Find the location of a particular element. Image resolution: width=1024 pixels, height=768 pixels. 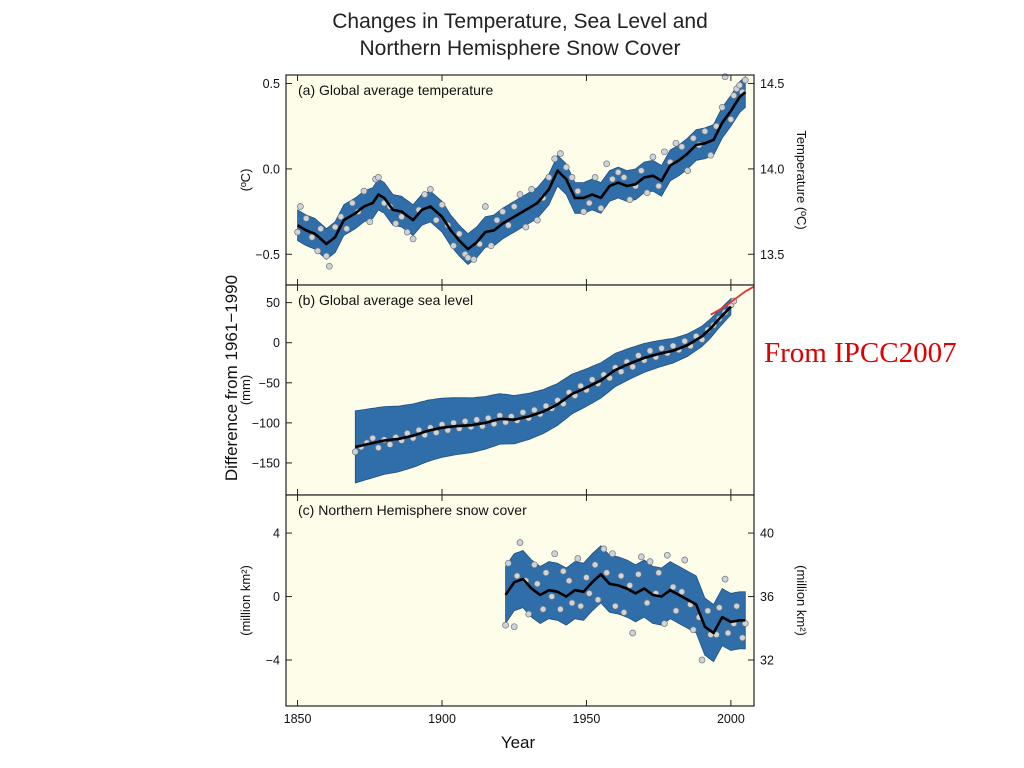

right-y-axis-label: Temperature (ºC) is located at coordinates (801, 179).